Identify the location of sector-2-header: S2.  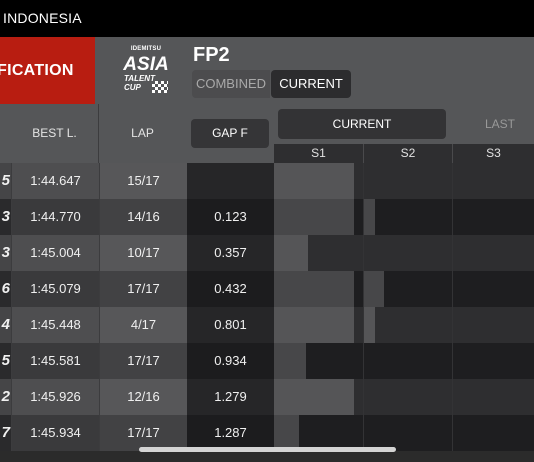
(407, 153).